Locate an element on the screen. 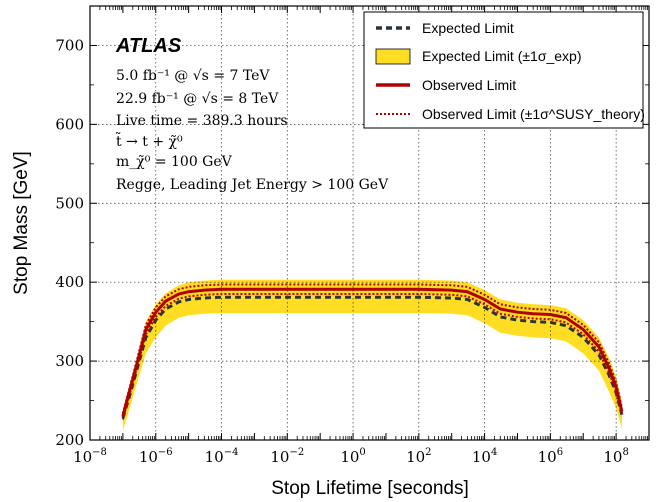 The height and width of the screenshot is (502, 656). x-tick-label: 10² is located at coordinates (418, 456).